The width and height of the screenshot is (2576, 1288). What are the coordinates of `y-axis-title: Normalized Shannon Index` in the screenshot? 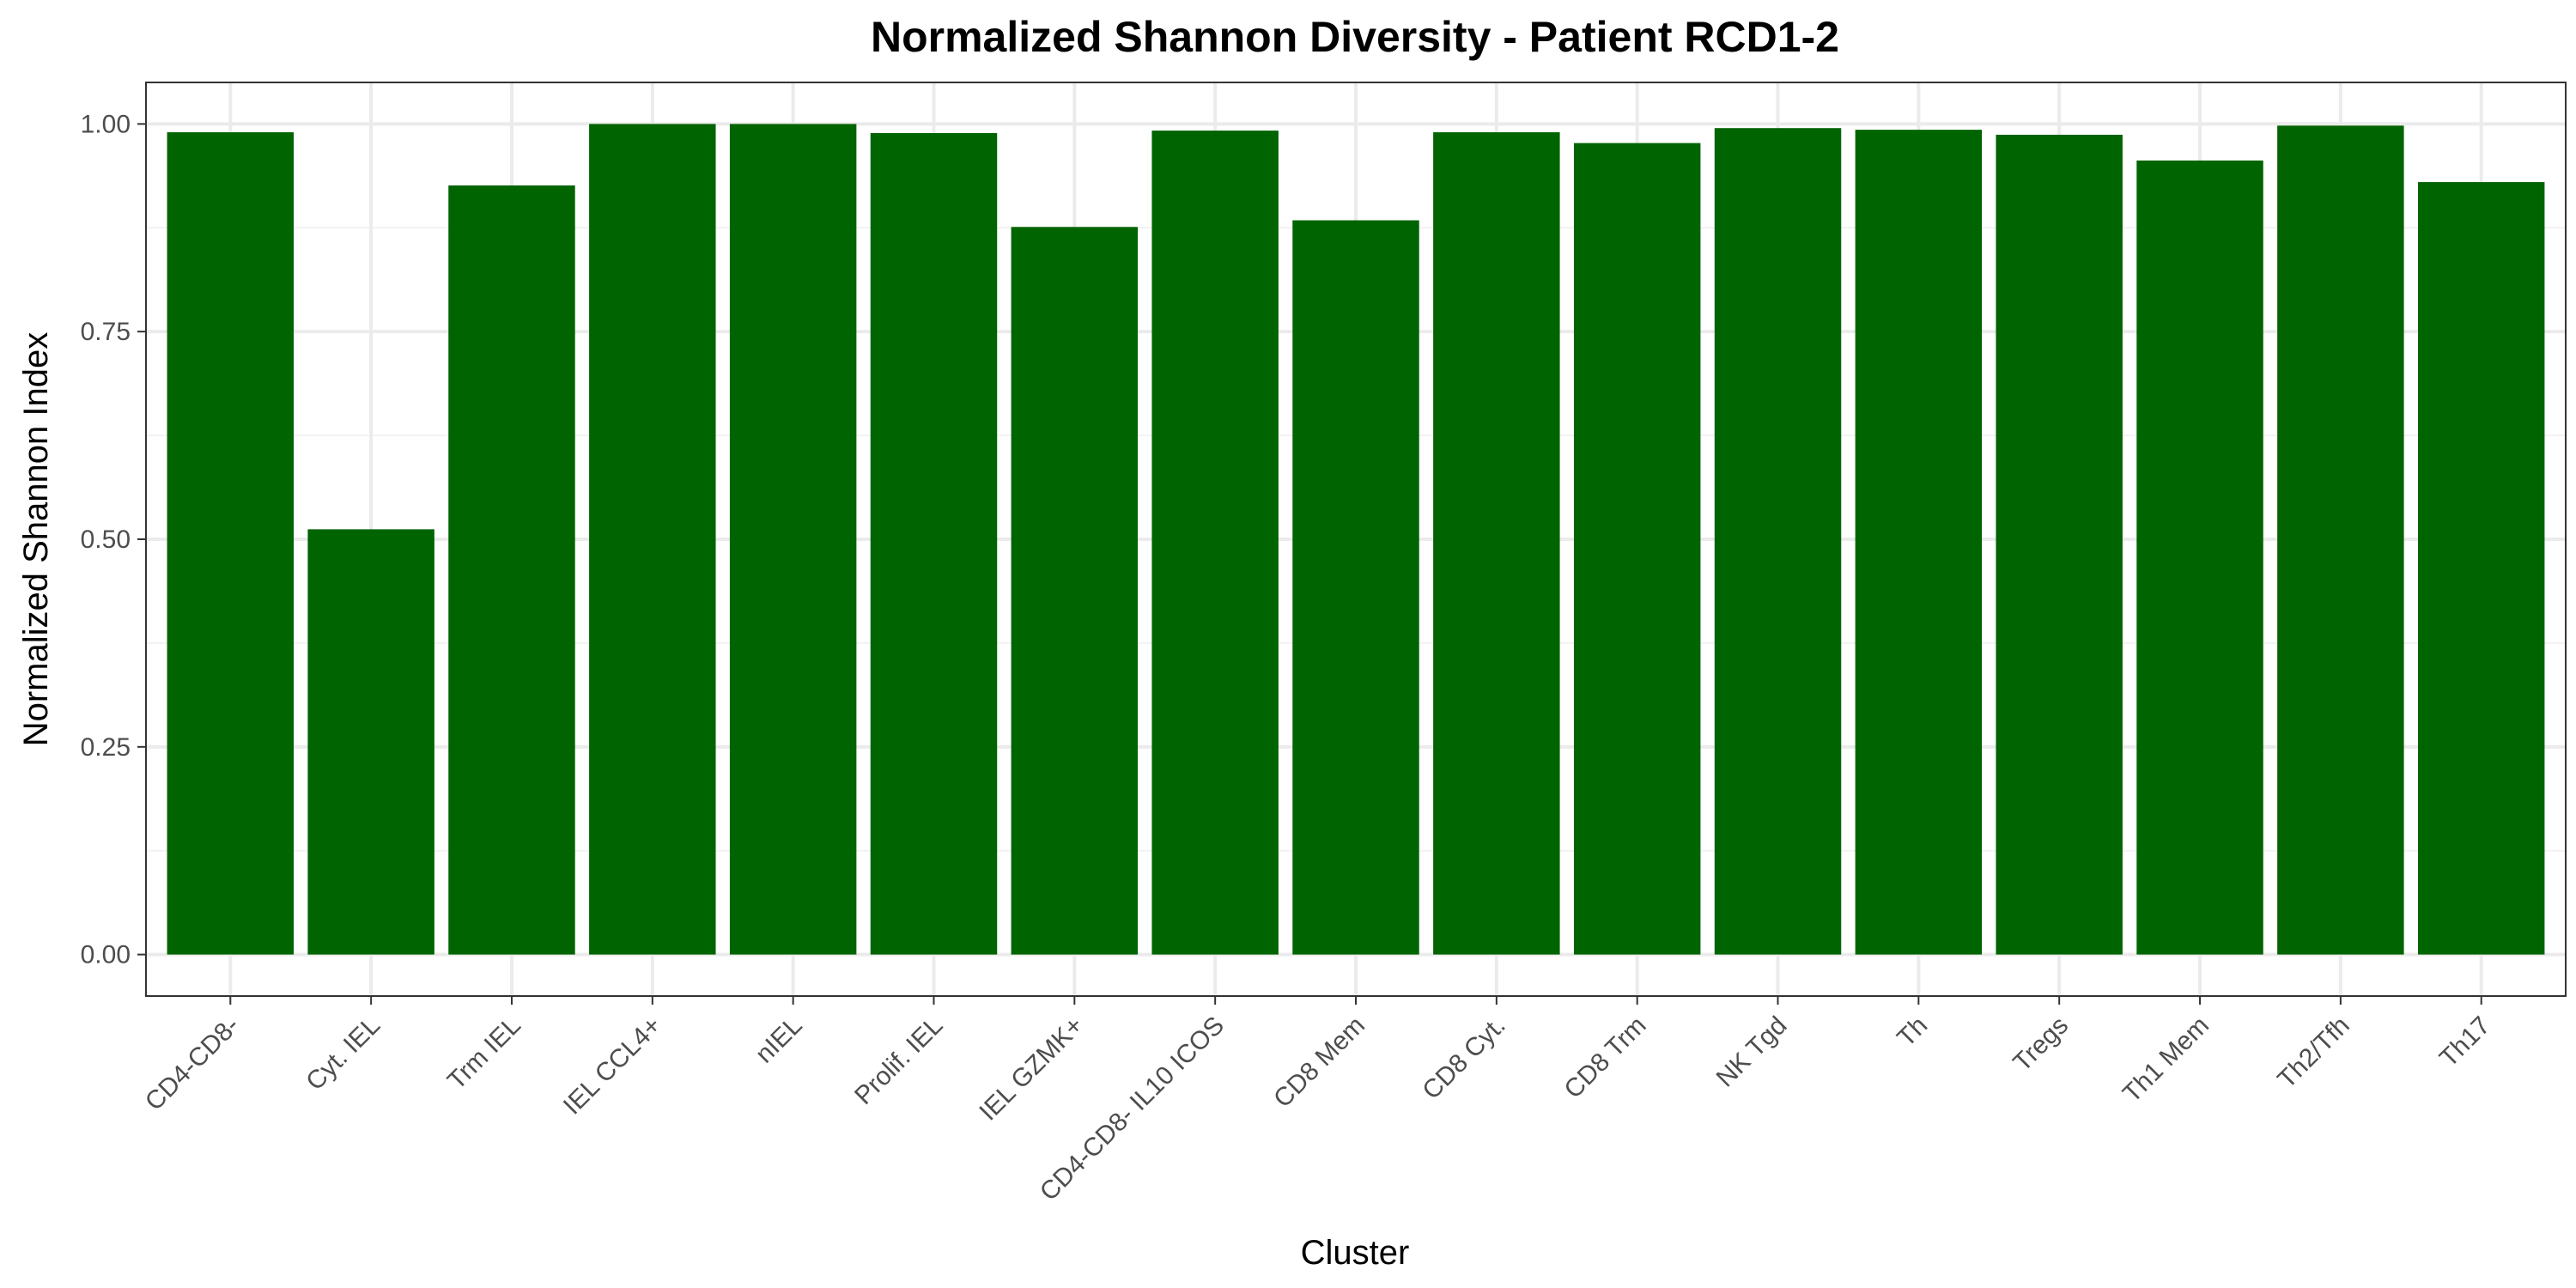 It's located at (36, 539).